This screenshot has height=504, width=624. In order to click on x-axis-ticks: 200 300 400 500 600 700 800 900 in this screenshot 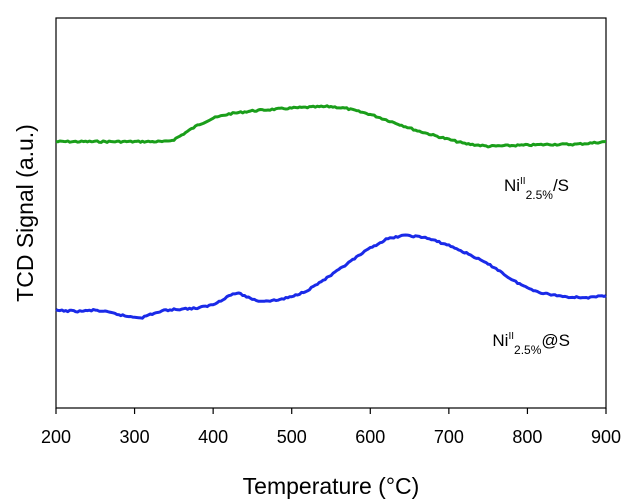, I will do `click(331, 427)`.